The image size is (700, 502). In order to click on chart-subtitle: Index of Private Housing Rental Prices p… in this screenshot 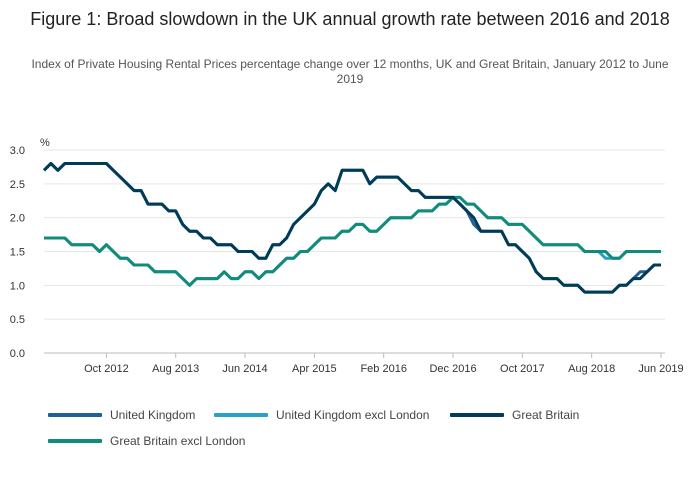, I will do `click(350, 71)`.